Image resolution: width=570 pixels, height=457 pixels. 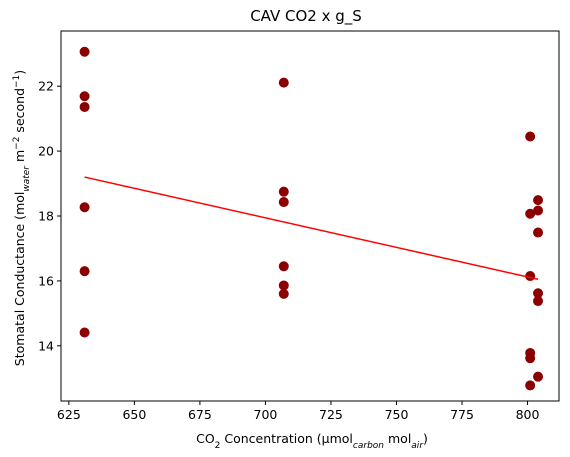 I want to click on y-tick-label-16: 16, so click(x=46, y=280).